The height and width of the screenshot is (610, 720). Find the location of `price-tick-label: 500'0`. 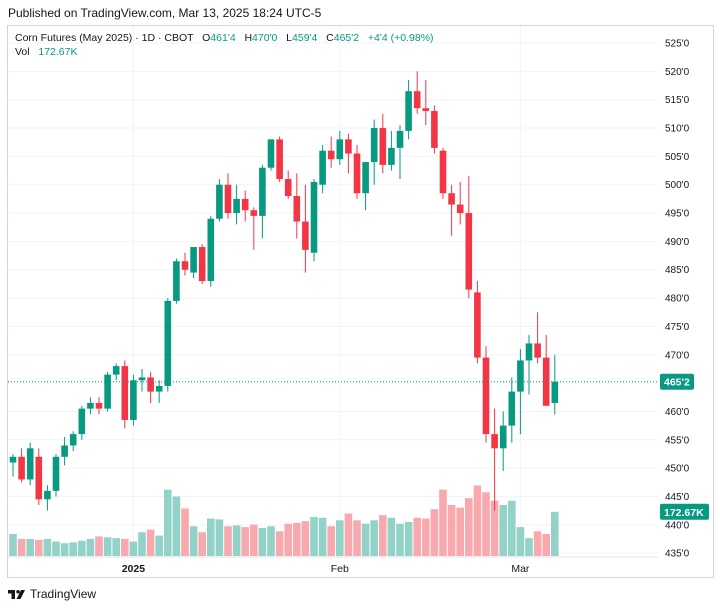

price-tick-label: 500'0 is located at coordinates (677, 185).